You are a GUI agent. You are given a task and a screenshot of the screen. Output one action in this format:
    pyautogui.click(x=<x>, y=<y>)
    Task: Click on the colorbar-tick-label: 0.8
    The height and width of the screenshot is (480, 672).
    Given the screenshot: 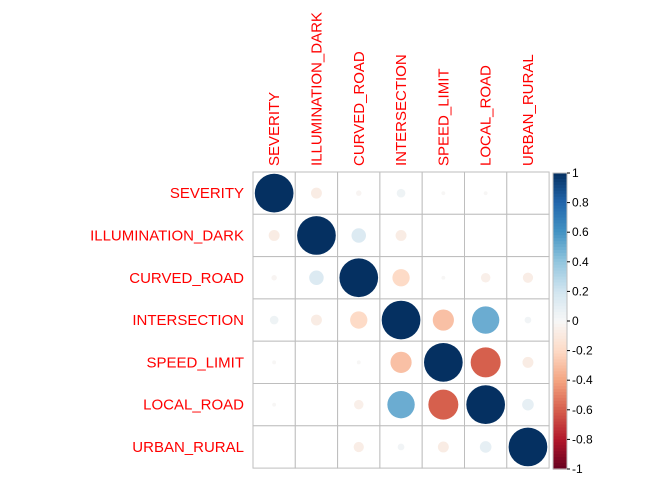 What is the action you would take?
    pyautogui.click(x=580, y=203)
    